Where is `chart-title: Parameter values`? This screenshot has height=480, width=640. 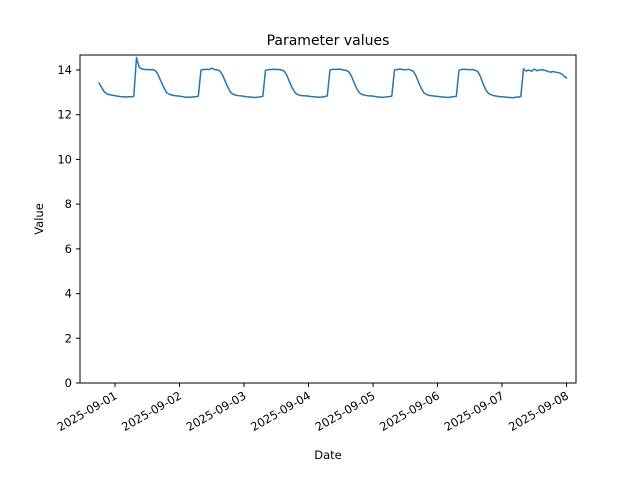 chart-title: Parameter values is located at coordinates (328, 41).